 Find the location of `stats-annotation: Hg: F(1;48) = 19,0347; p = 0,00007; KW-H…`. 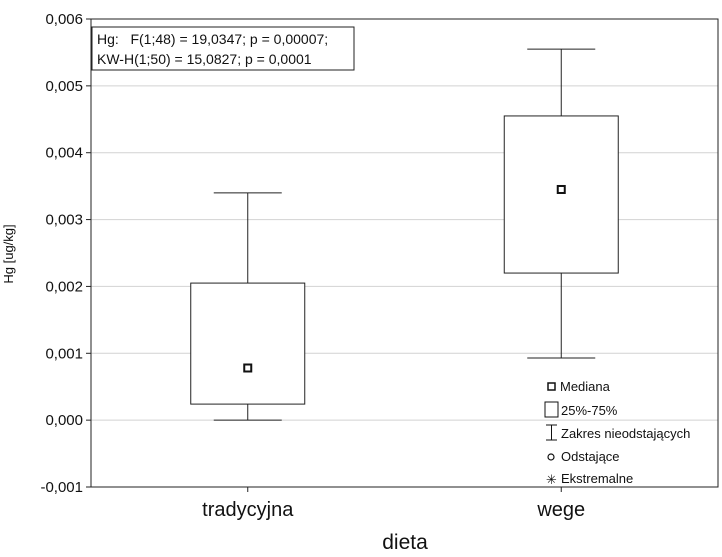

stats-annotation: Hg: F(1;48) = 19,0347; p = 0,00007; KW-H… is located at coordinates (223, 48).